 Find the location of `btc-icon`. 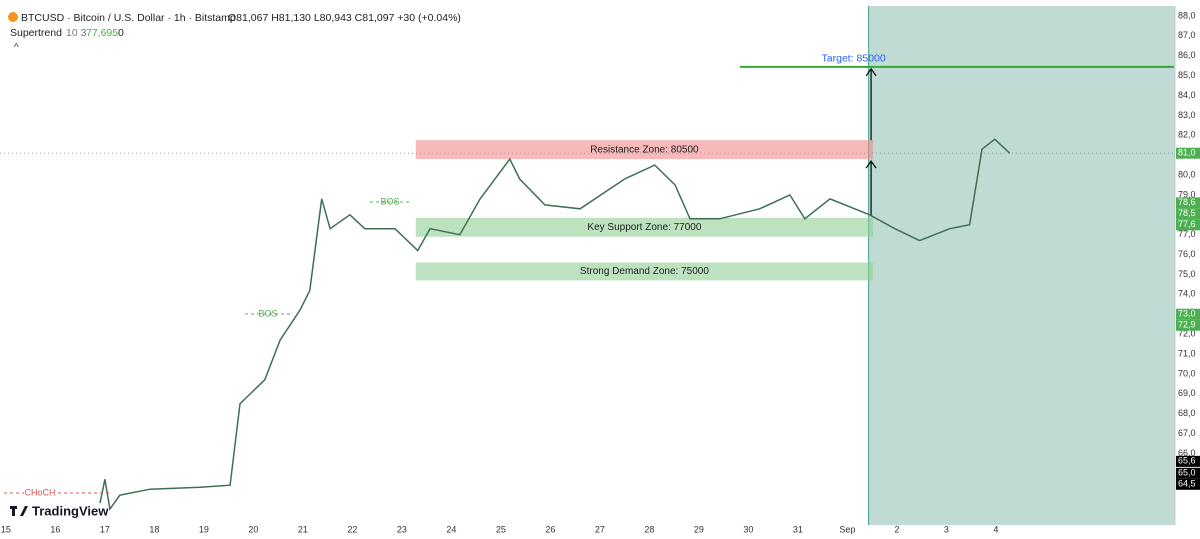

btc-icon is located at coordinates (13, 17).